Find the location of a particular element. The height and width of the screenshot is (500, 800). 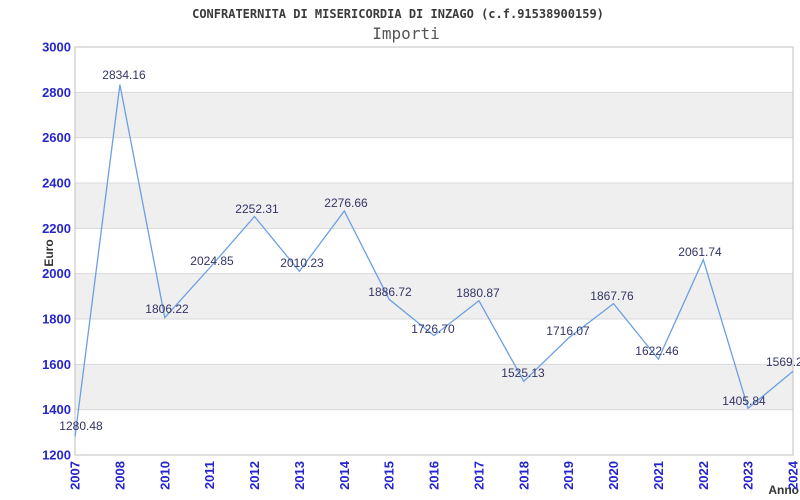

y-axis-title: Euro is located at coordinates (49, 252).